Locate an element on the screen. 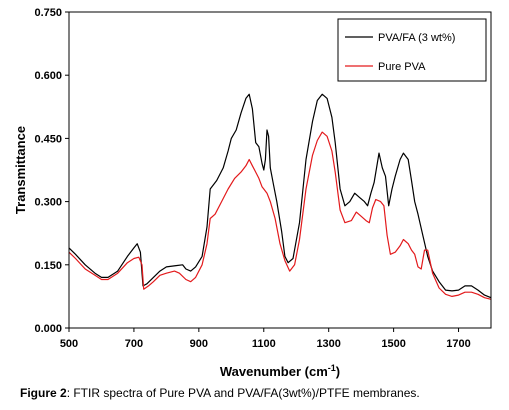 This screenshot has width=509, height=410. y-tick-label: 0.000 is located at coordinates (48, 329).